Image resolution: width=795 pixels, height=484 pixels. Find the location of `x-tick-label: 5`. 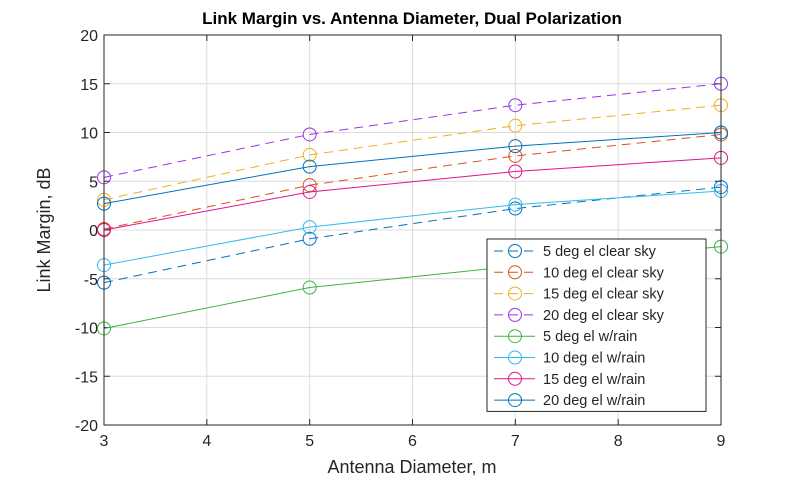

x-tick-label: 5 is located at coordinates (309, 441).